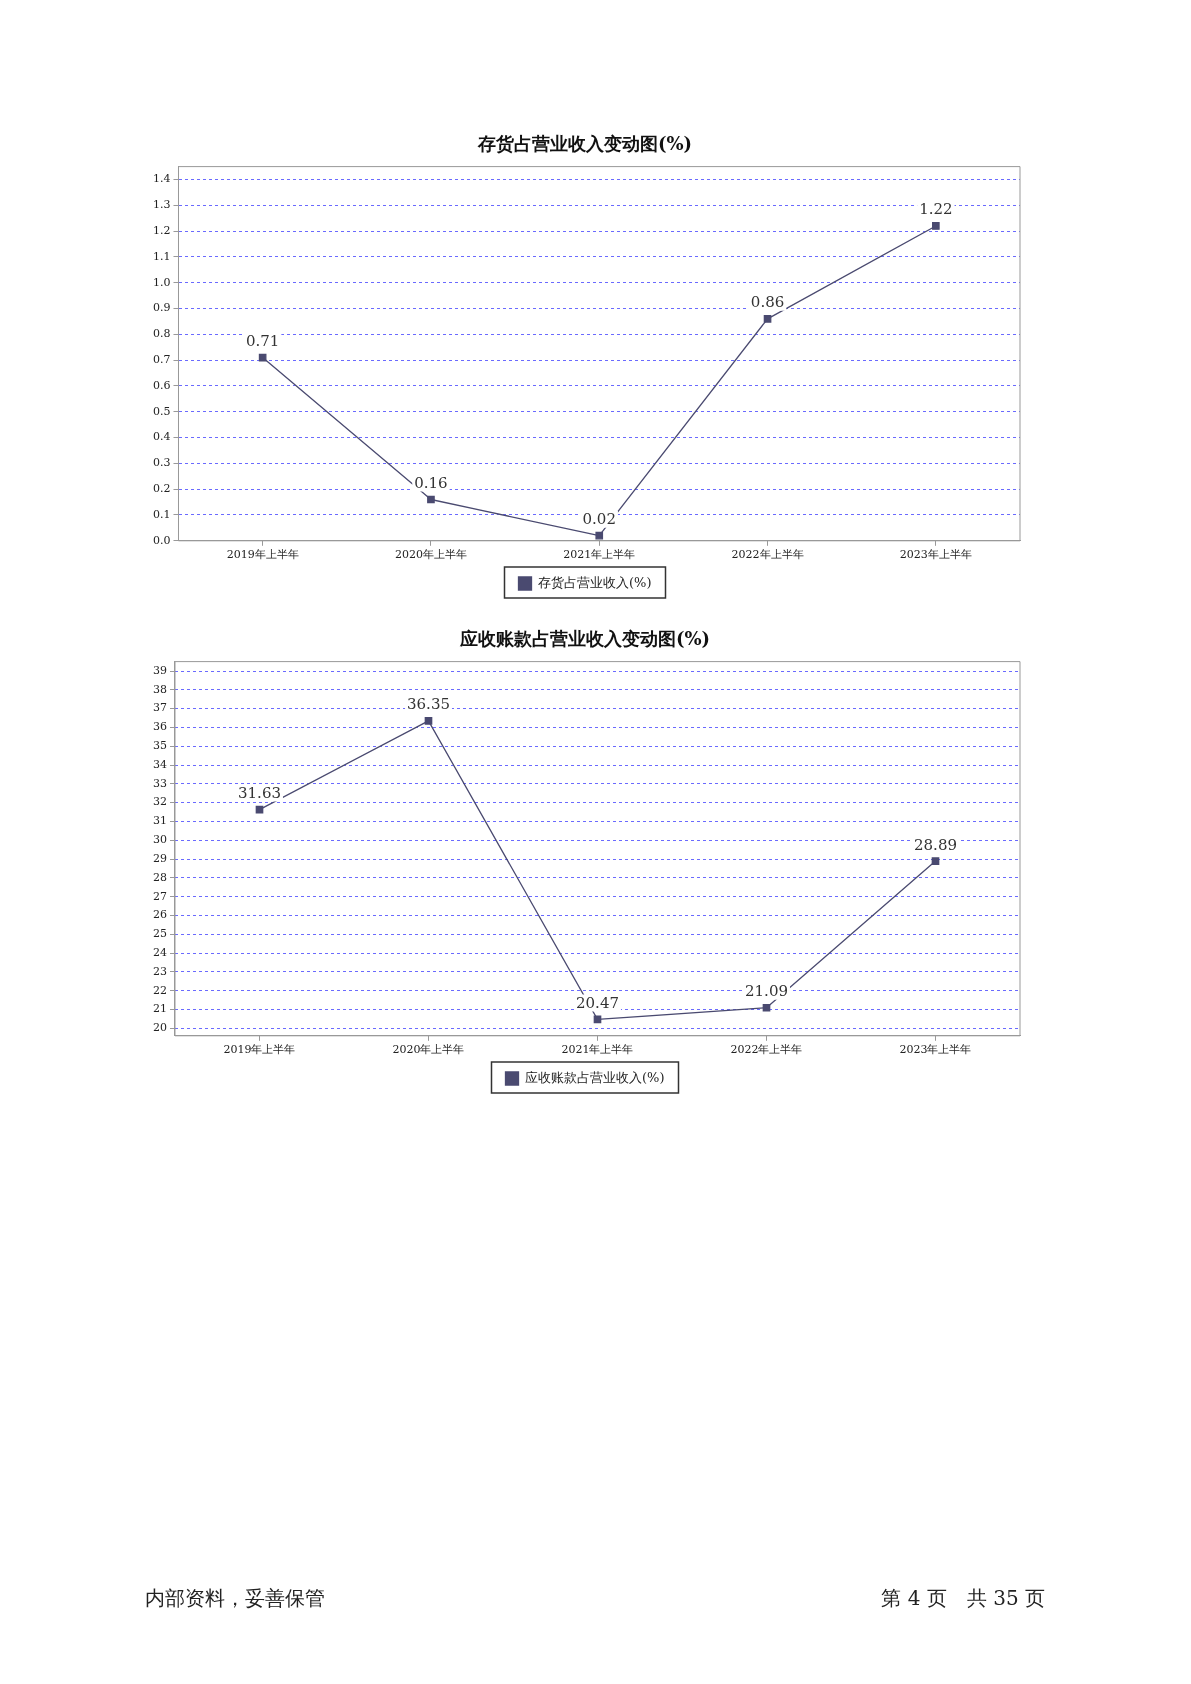  What do you see at coordinates (160, 670) in the screenshot?
I see `y-tick-label: 39` at bounding box center [160, 670].